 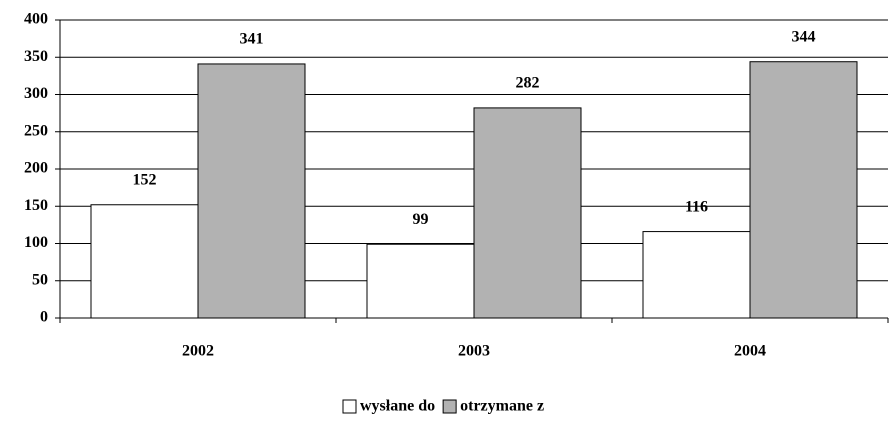 I want to click on y-tick-label: 250, so click(x=36, y=130).